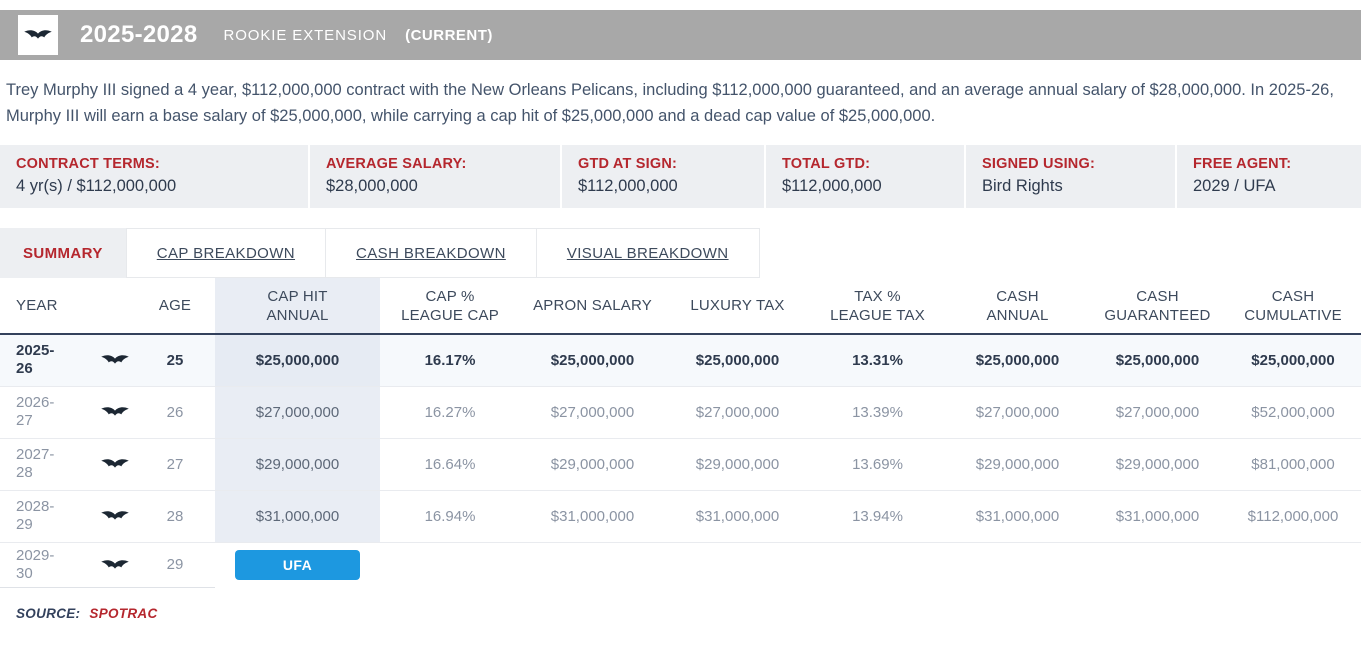 The image size is (1361, 651). I want to click on col-header-age: AGE, so click(175, 306).